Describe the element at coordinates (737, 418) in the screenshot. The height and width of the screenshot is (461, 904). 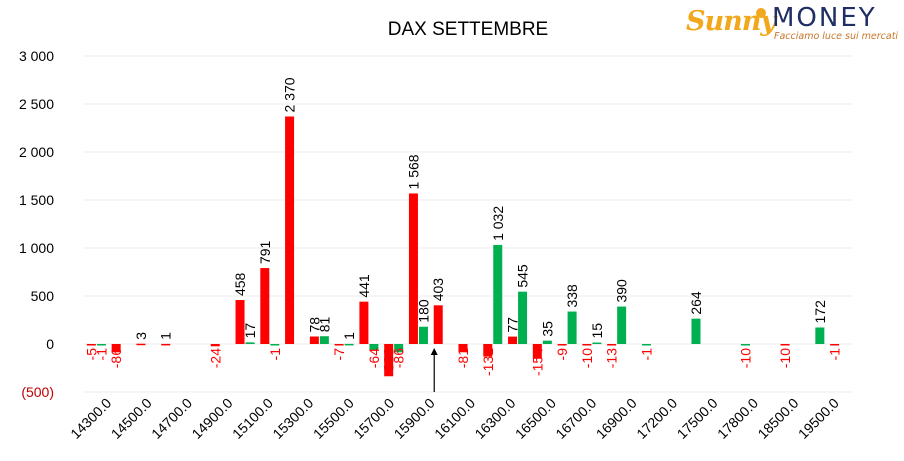
I see `x-tick-label: 17800.0` at that location.